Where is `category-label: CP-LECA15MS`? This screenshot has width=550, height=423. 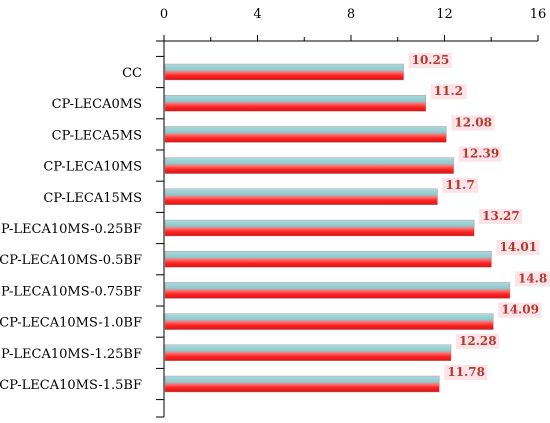 category-label: CP-LECA15MS is located at coordinates (92, 198).